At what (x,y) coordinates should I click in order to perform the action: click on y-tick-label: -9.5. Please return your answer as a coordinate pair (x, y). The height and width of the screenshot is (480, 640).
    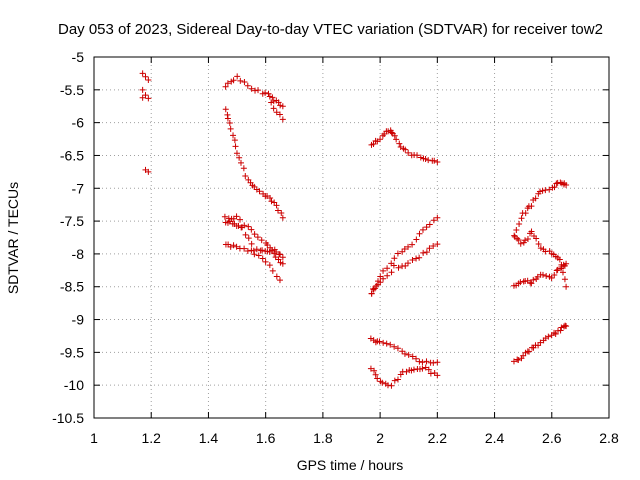
    Looking at the image, I should click on (72, 352).